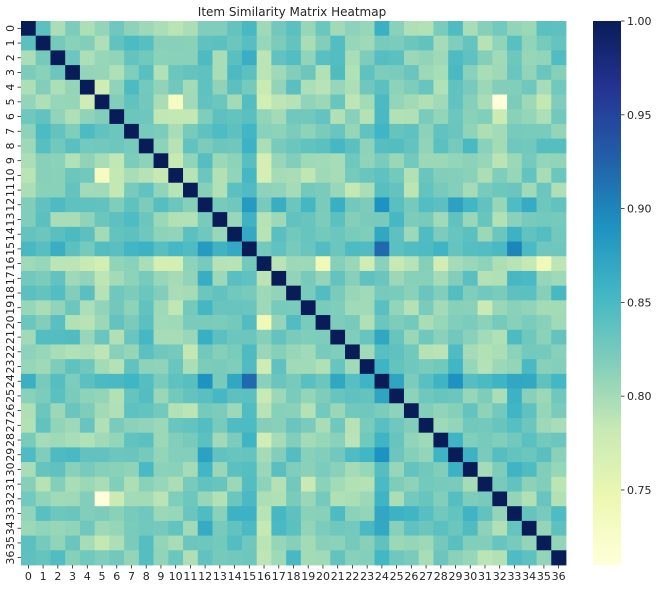 The width and height of the screenshot is (656, 590). What do you see at coordinates (10, 160) in the screenshot?
I see `y-tick-label: 9` at bounding box center [10, 160].